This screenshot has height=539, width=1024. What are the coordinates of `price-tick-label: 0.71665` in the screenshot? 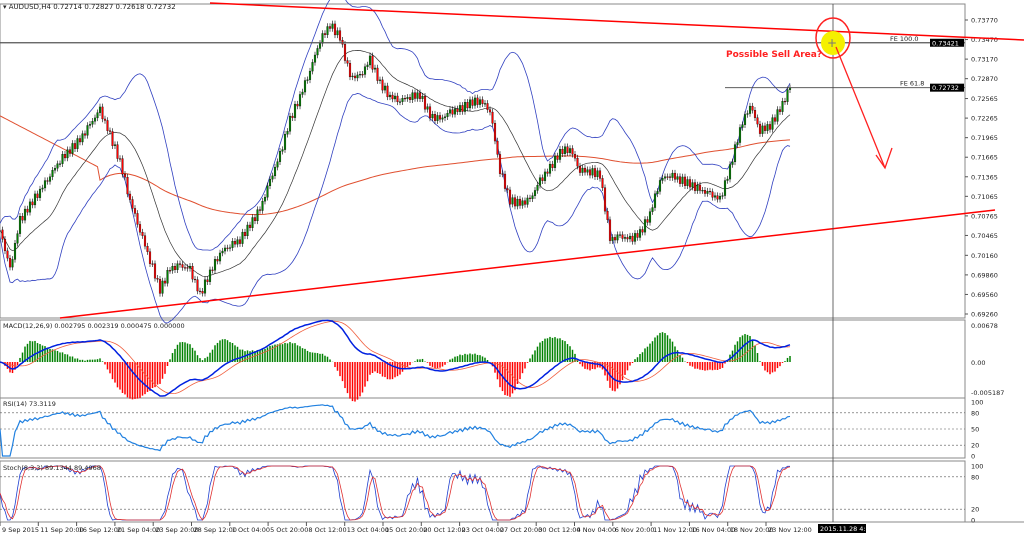 It's located at (984, 158).